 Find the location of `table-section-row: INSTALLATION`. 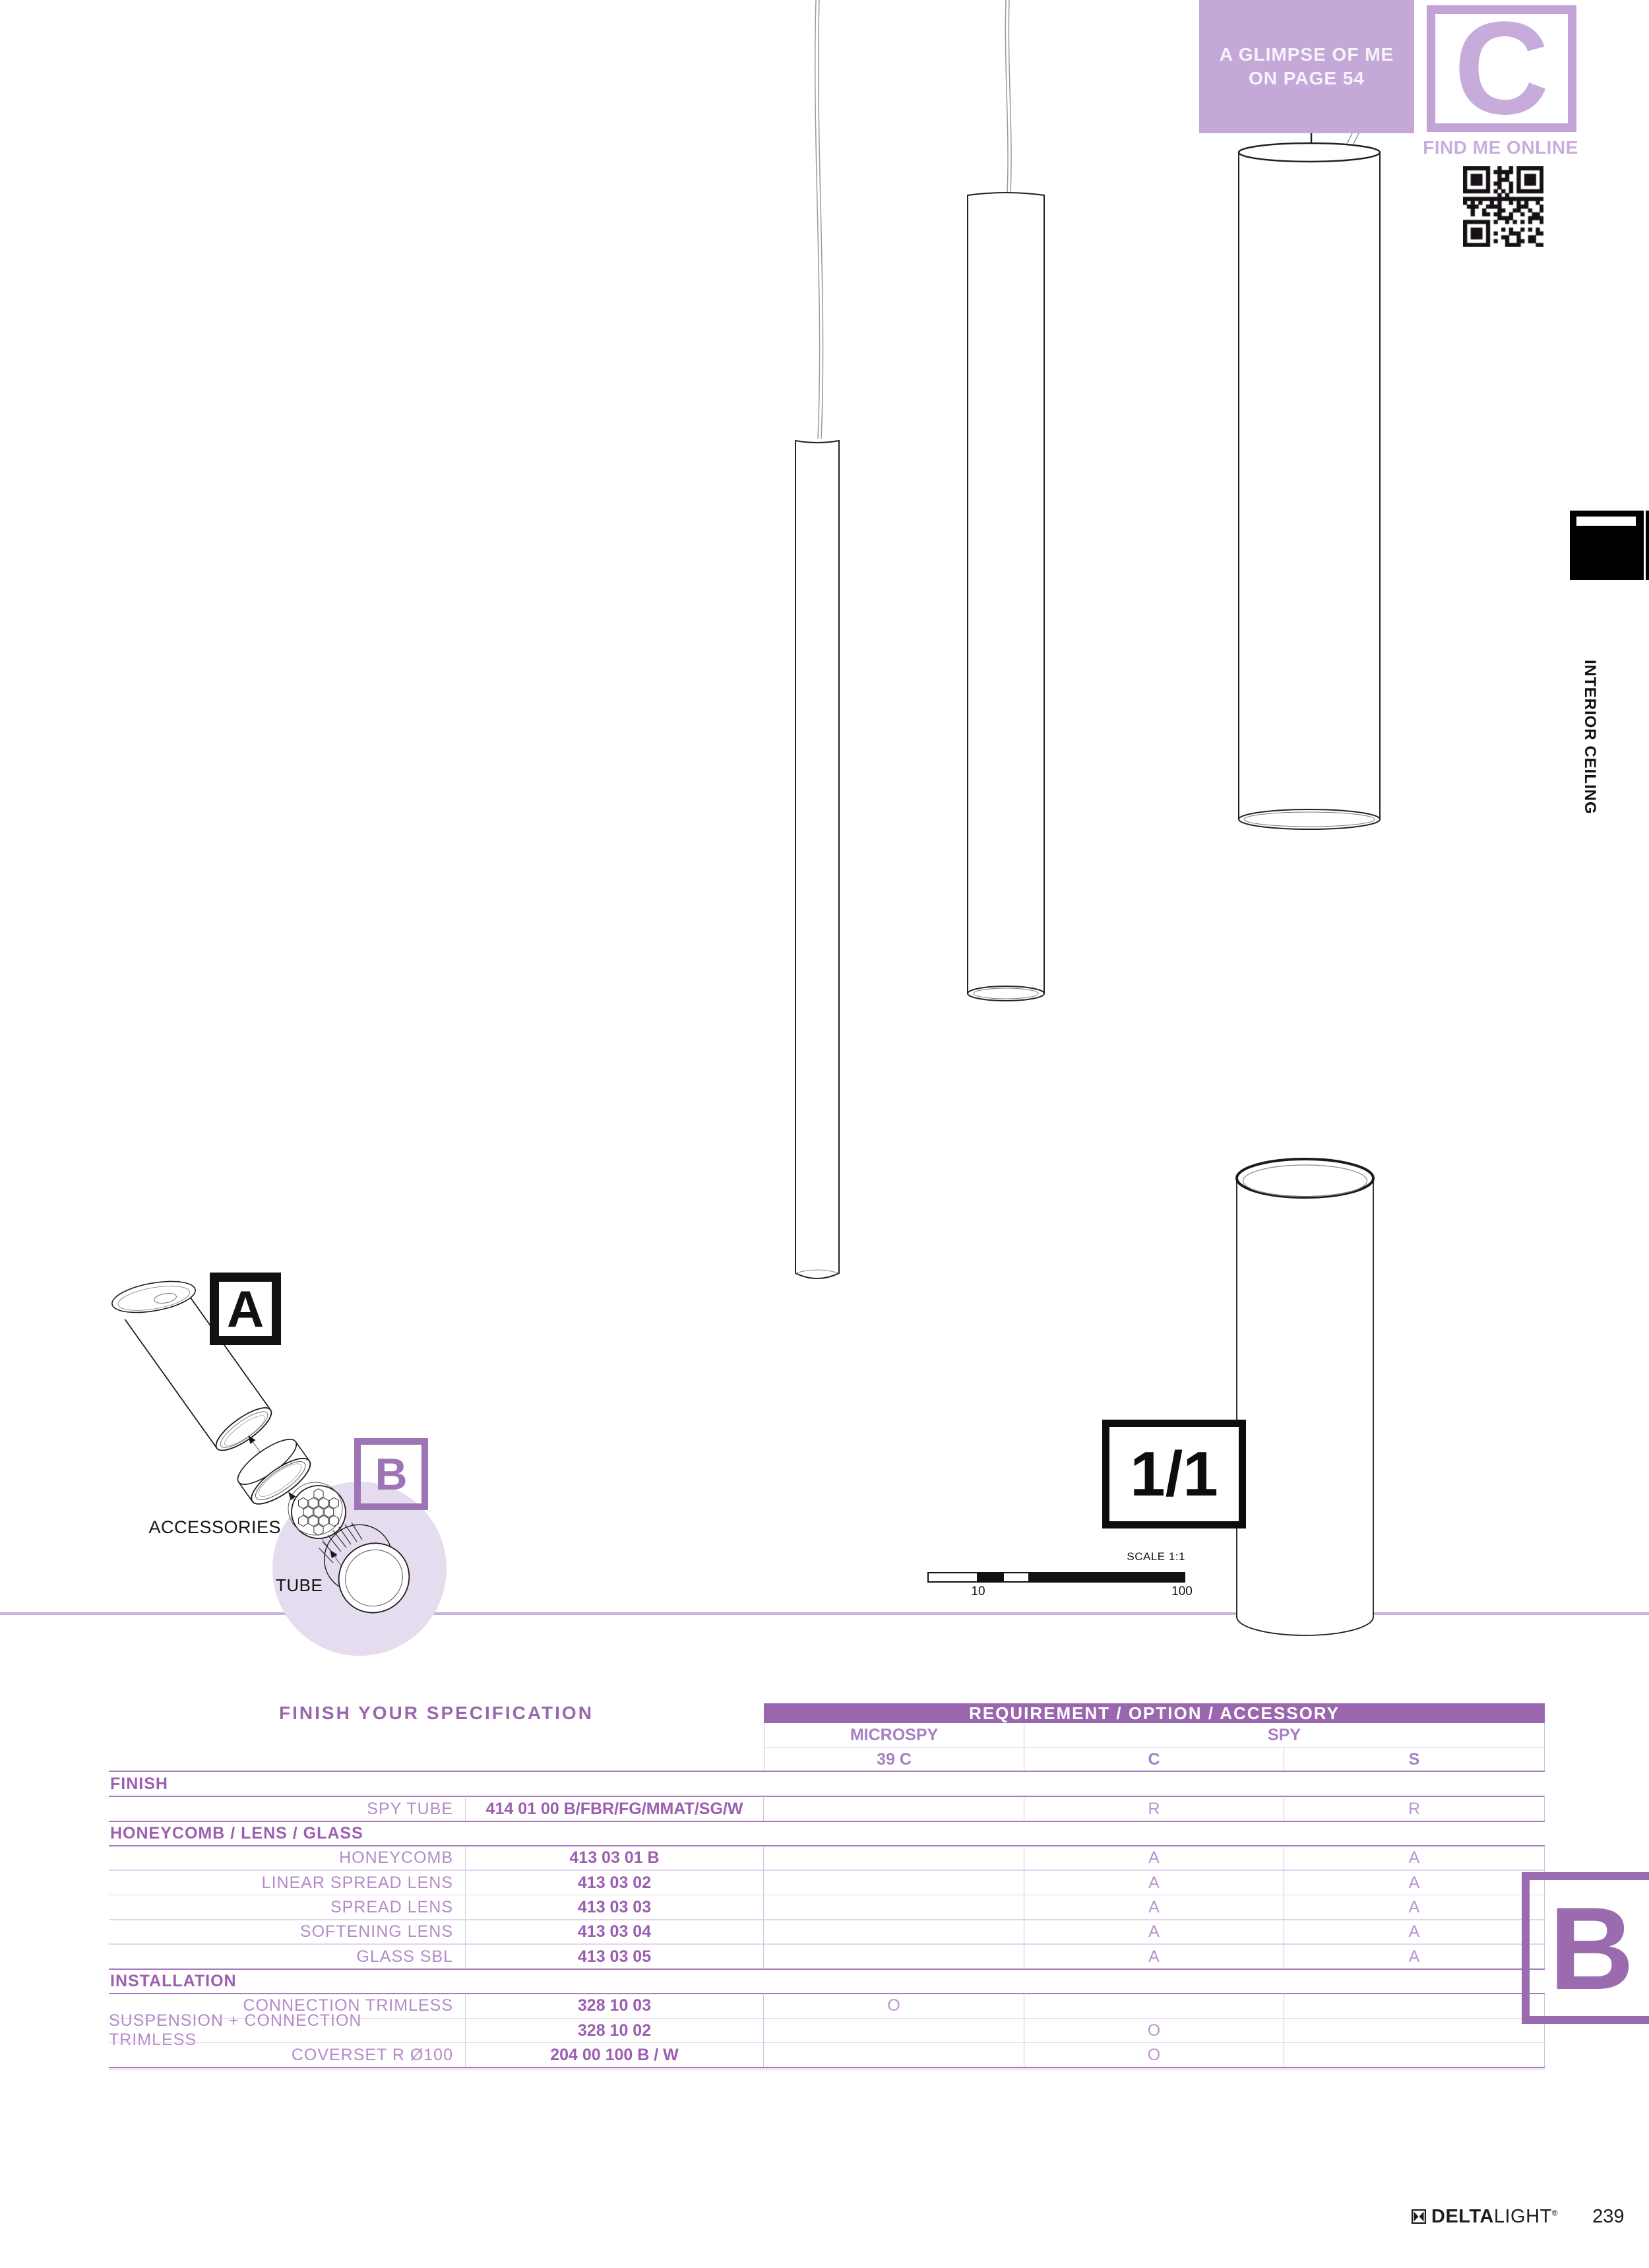

table-section-row: INSTALLATION is located at coordinates (827, 1981).